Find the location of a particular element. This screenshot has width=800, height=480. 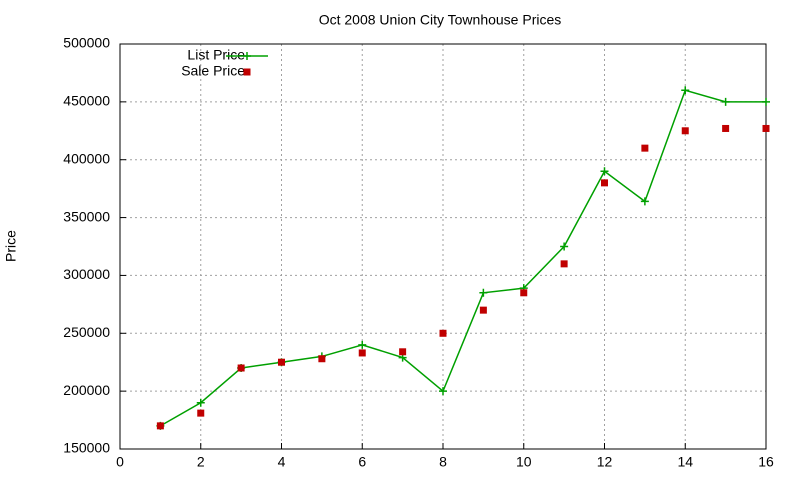

x-tick-label: 0 is located at coordinates (120, 462).